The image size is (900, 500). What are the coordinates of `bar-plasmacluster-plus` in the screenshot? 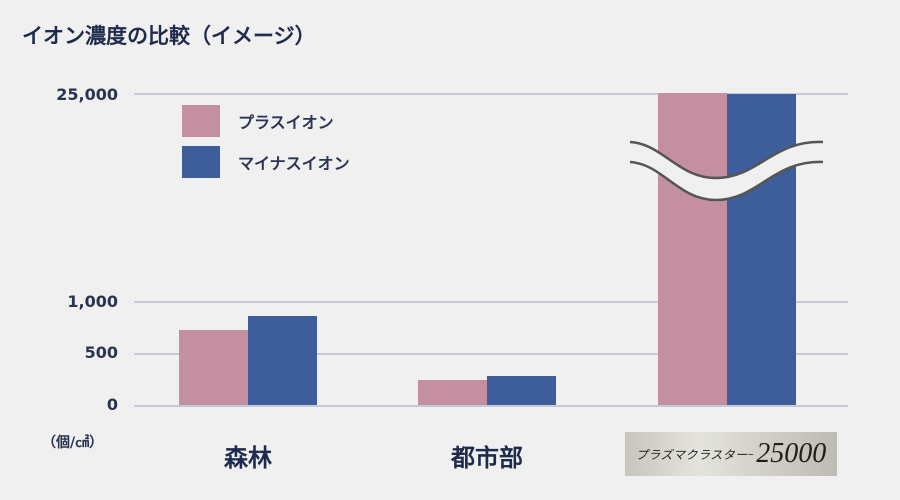 It's located at (692, 249).